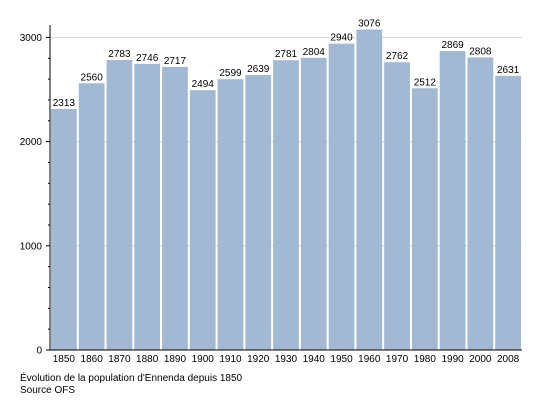  Describe the element at coordinates (480, 204) in the screenshot. I see `bar-2000` at that location.